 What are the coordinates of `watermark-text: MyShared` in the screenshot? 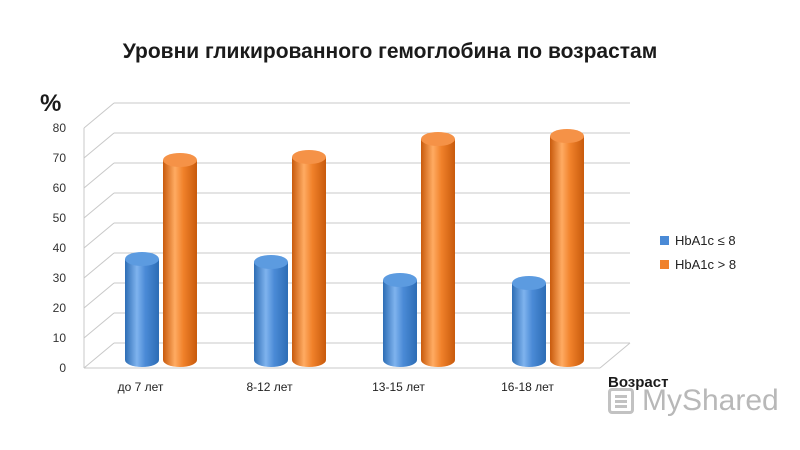 It's located at (710, 400).